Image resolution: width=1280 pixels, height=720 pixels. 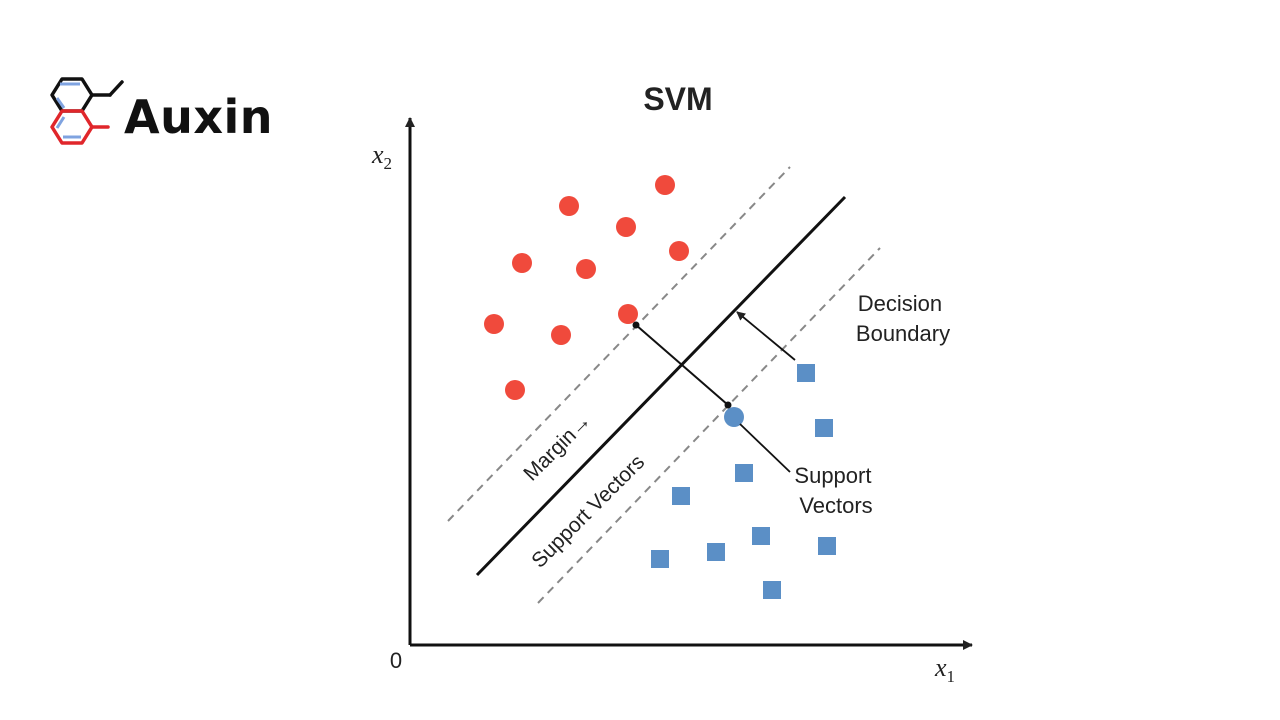 I want to click on upper-margin-line, so click(x=619, y=344).